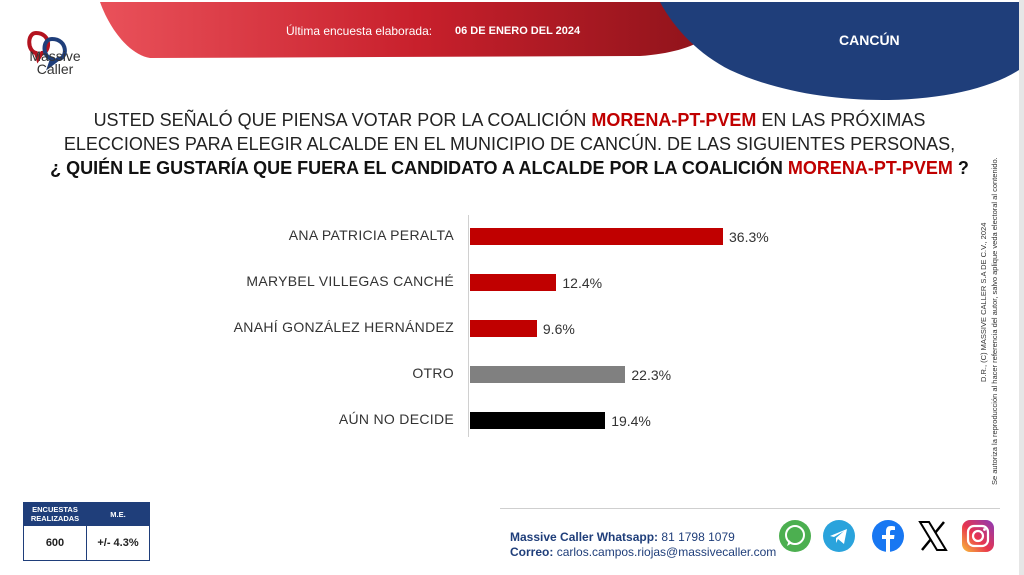  Describe the element at coordinates (960, 168) in the screenshot. I see `question-line3-end: ?` at that location.